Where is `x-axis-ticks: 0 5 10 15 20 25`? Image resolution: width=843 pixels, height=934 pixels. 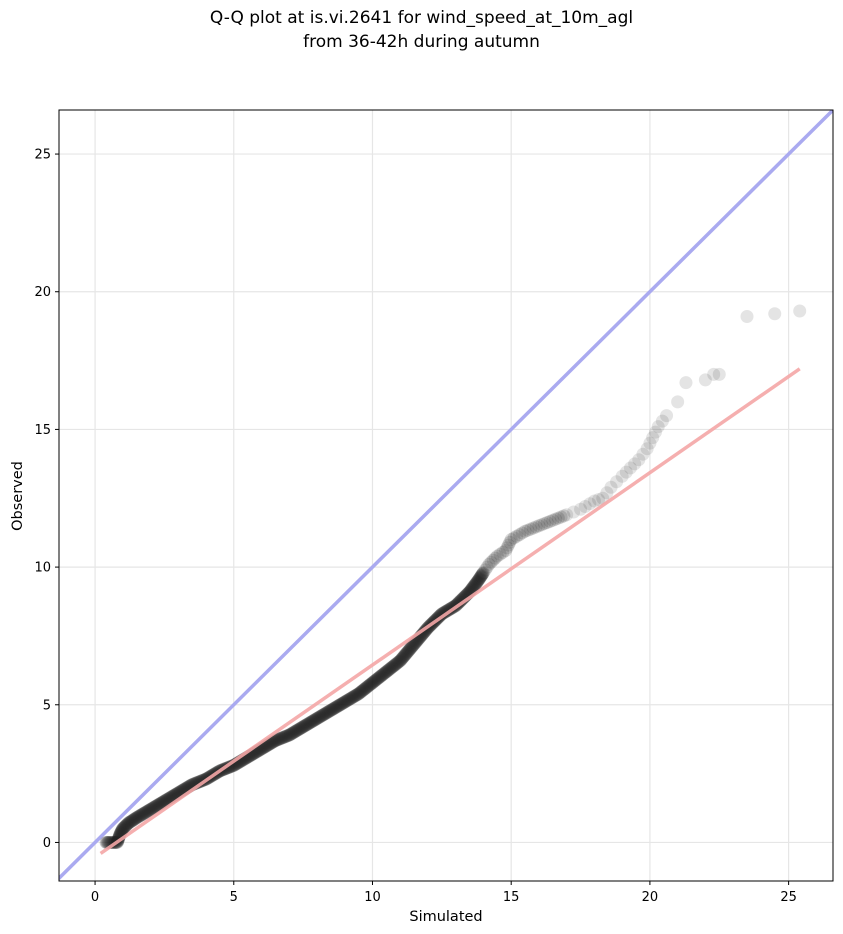
x-axis-ticks: 0 5 10 15 20 25 is located at coordinates (444, 893).